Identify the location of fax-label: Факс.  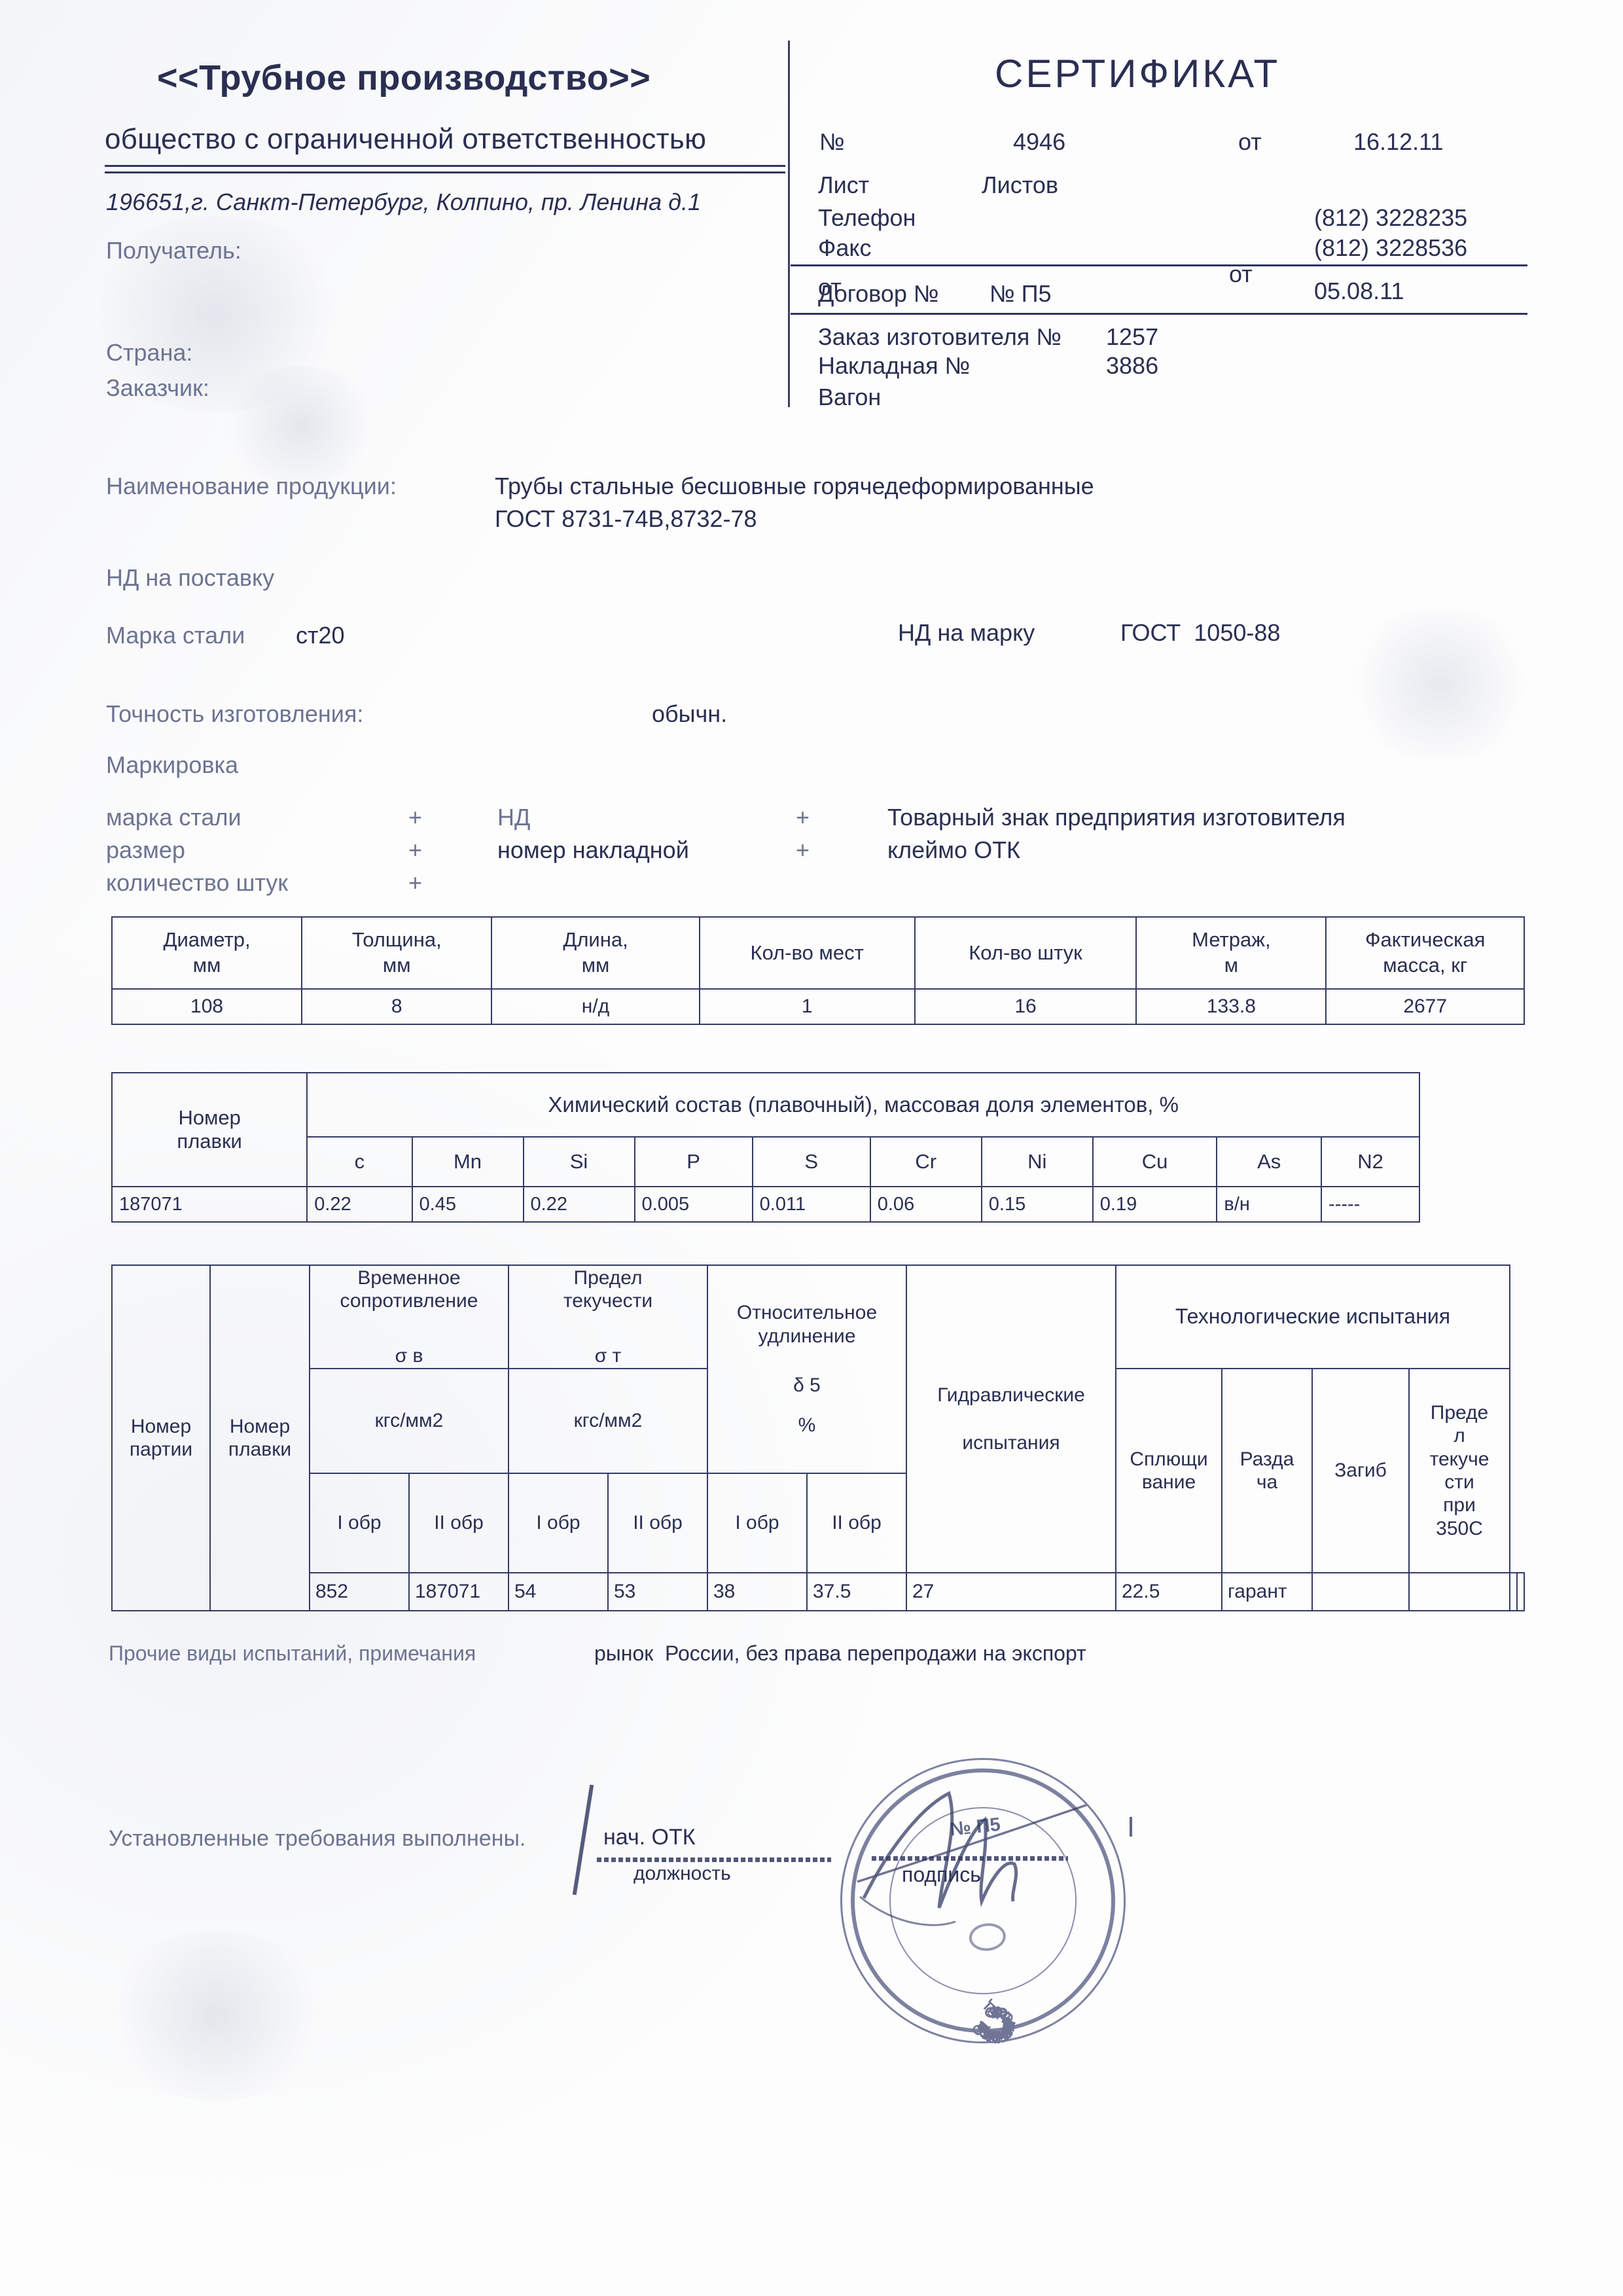
(845, 247).